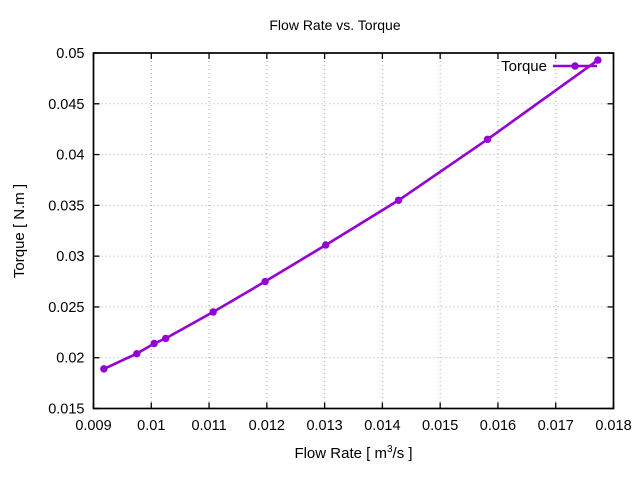 This screenshot has height=480, width=640. Describe the element at coordinates (70, 359) in the screenshot. I see `y-tick-label: 0.02` at that location.